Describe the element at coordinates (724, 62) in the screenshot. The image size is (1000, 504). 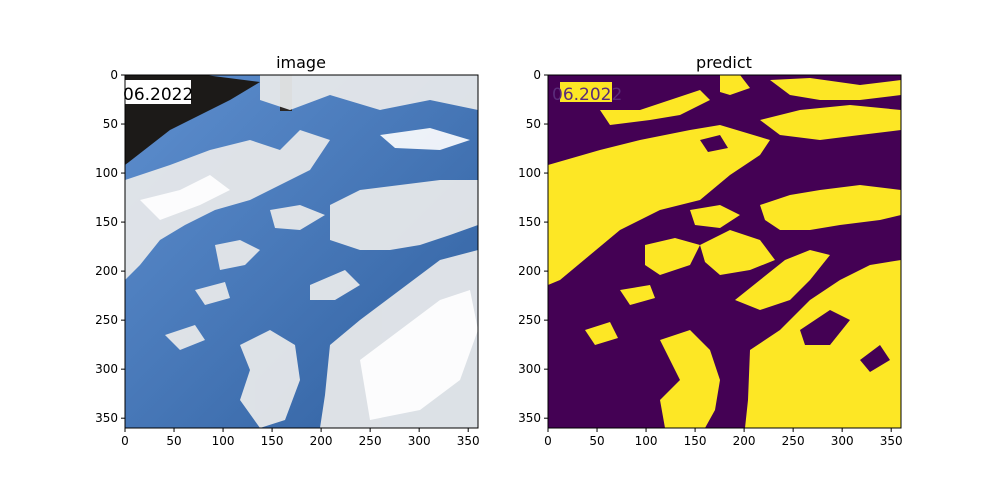
I see `predict-panel-title: predict` at that location.